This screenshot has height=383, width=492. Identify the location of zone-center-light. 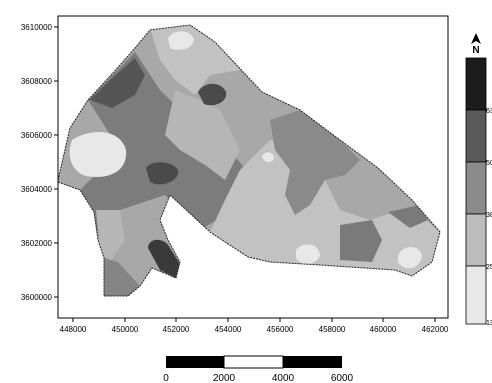
(202, 135).